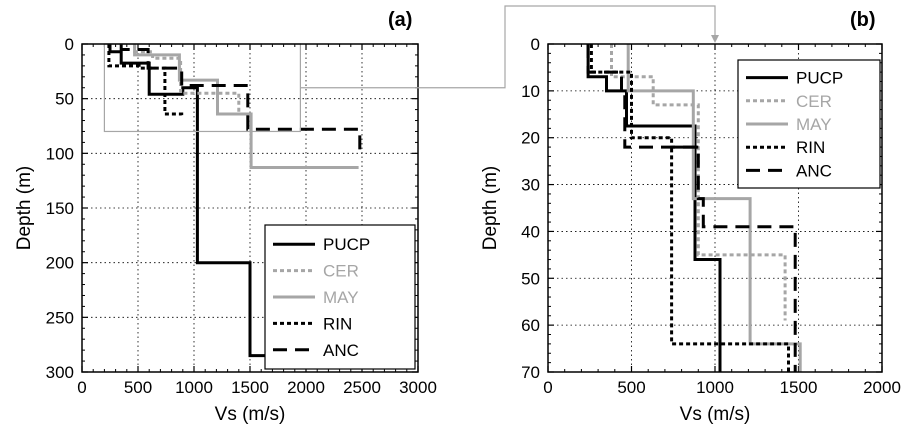  What do you see at coordinates (530, 325) in the screenshot?
I see `y-tick-label: 60` at bounding box center [530, 325].